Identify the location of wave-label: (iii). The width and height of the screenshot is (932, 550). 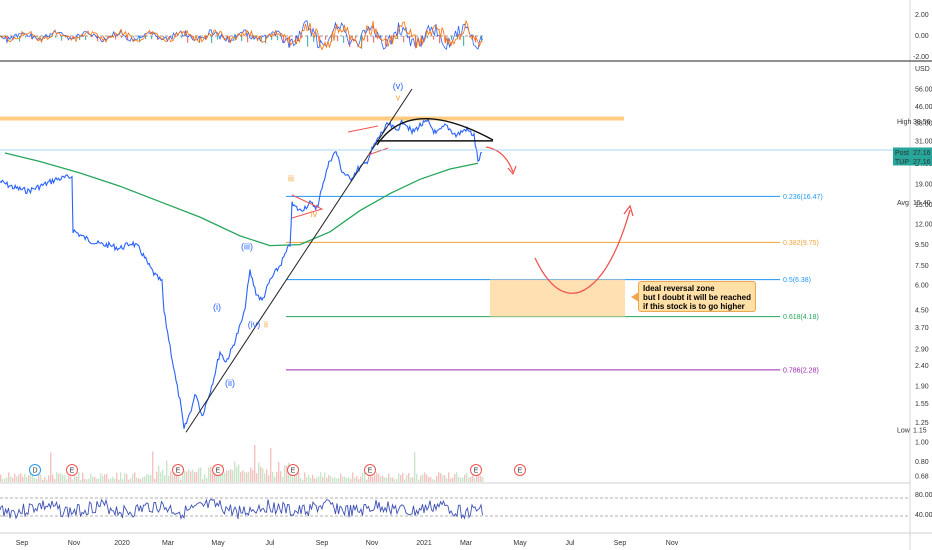
(247, 246).